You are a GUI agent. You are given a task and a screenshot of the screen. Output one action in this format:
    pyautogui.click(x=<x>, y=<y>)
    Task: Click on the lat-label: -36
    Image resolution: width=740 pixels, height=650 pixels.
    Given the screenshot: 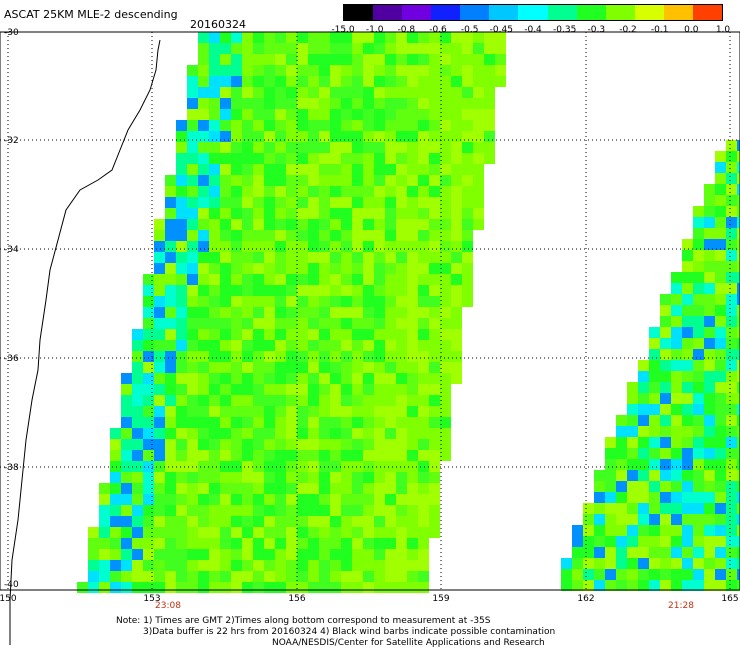 What is the action you would take?
    pyautogui.click(x=11, y=359)
    